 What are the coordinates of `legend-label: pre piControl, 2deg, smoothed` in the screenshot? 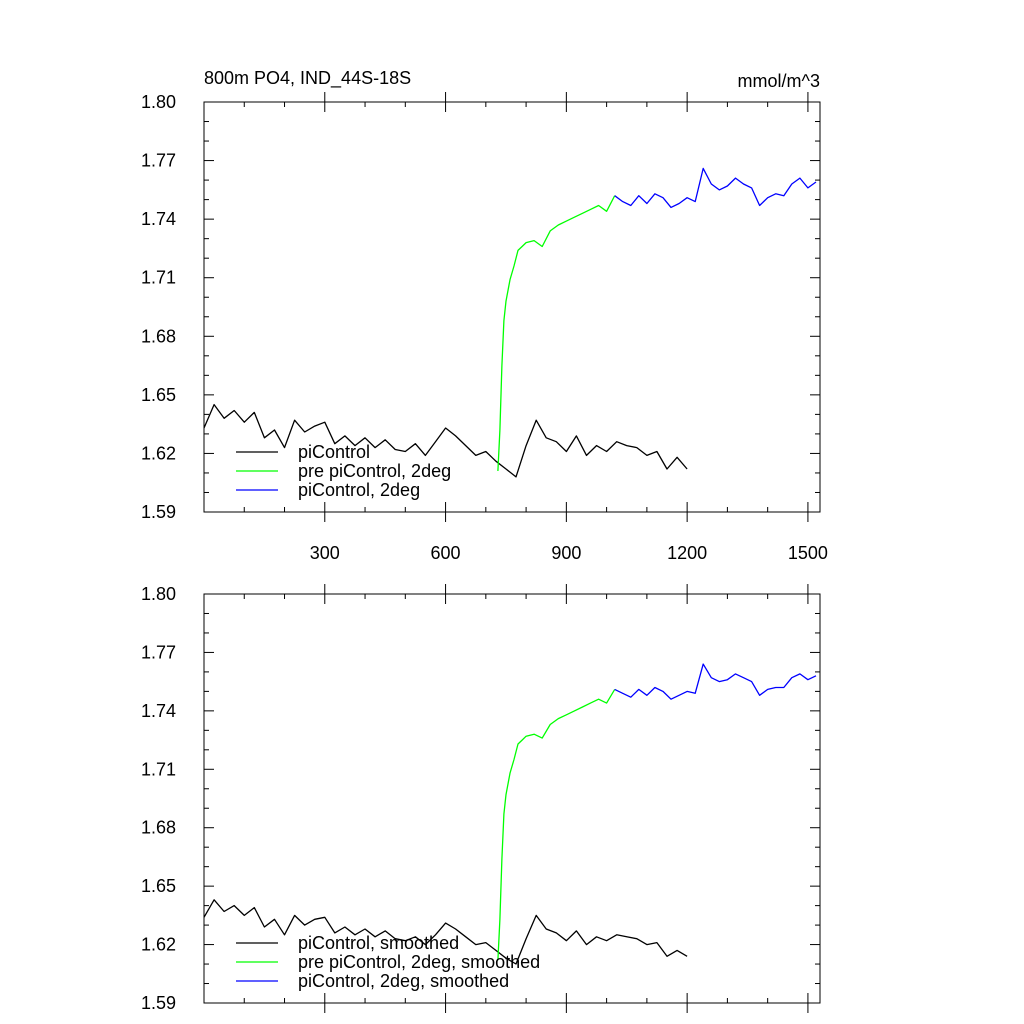 It's located at (419, 962).